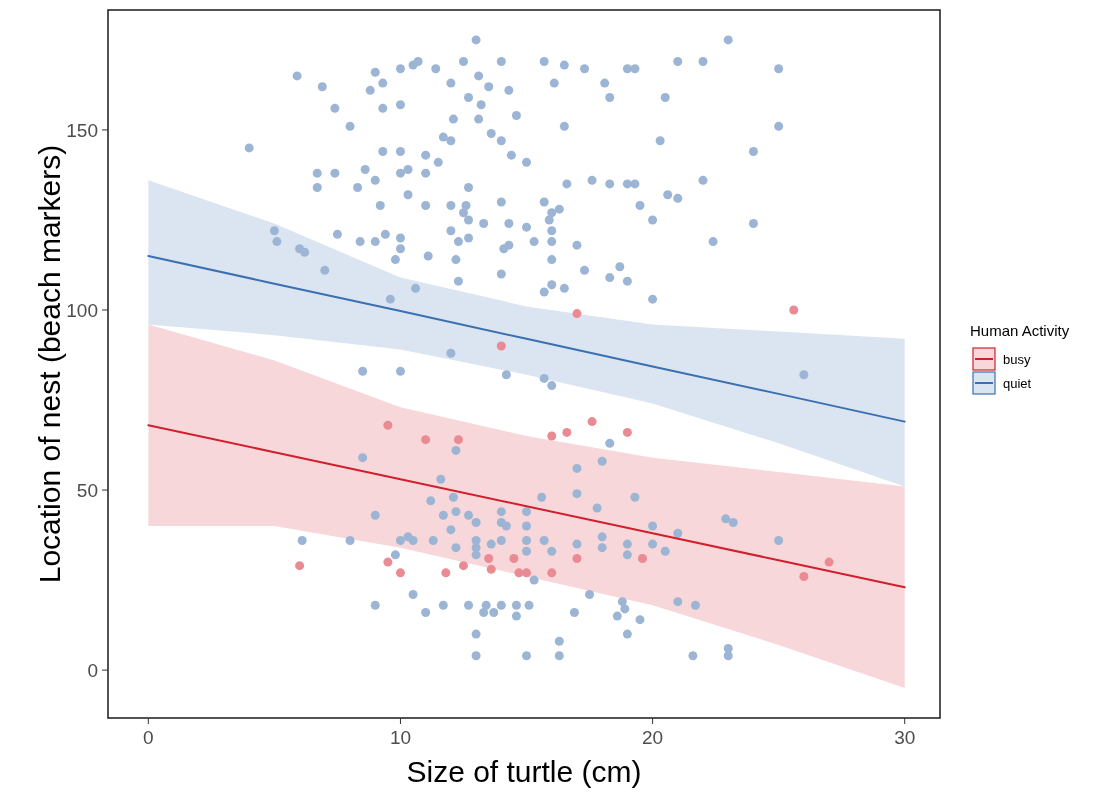  What do you see at coordinates (87, 491) in the screenshot?
I see `y-tick-label: 50` at bounding box center [87, 491].